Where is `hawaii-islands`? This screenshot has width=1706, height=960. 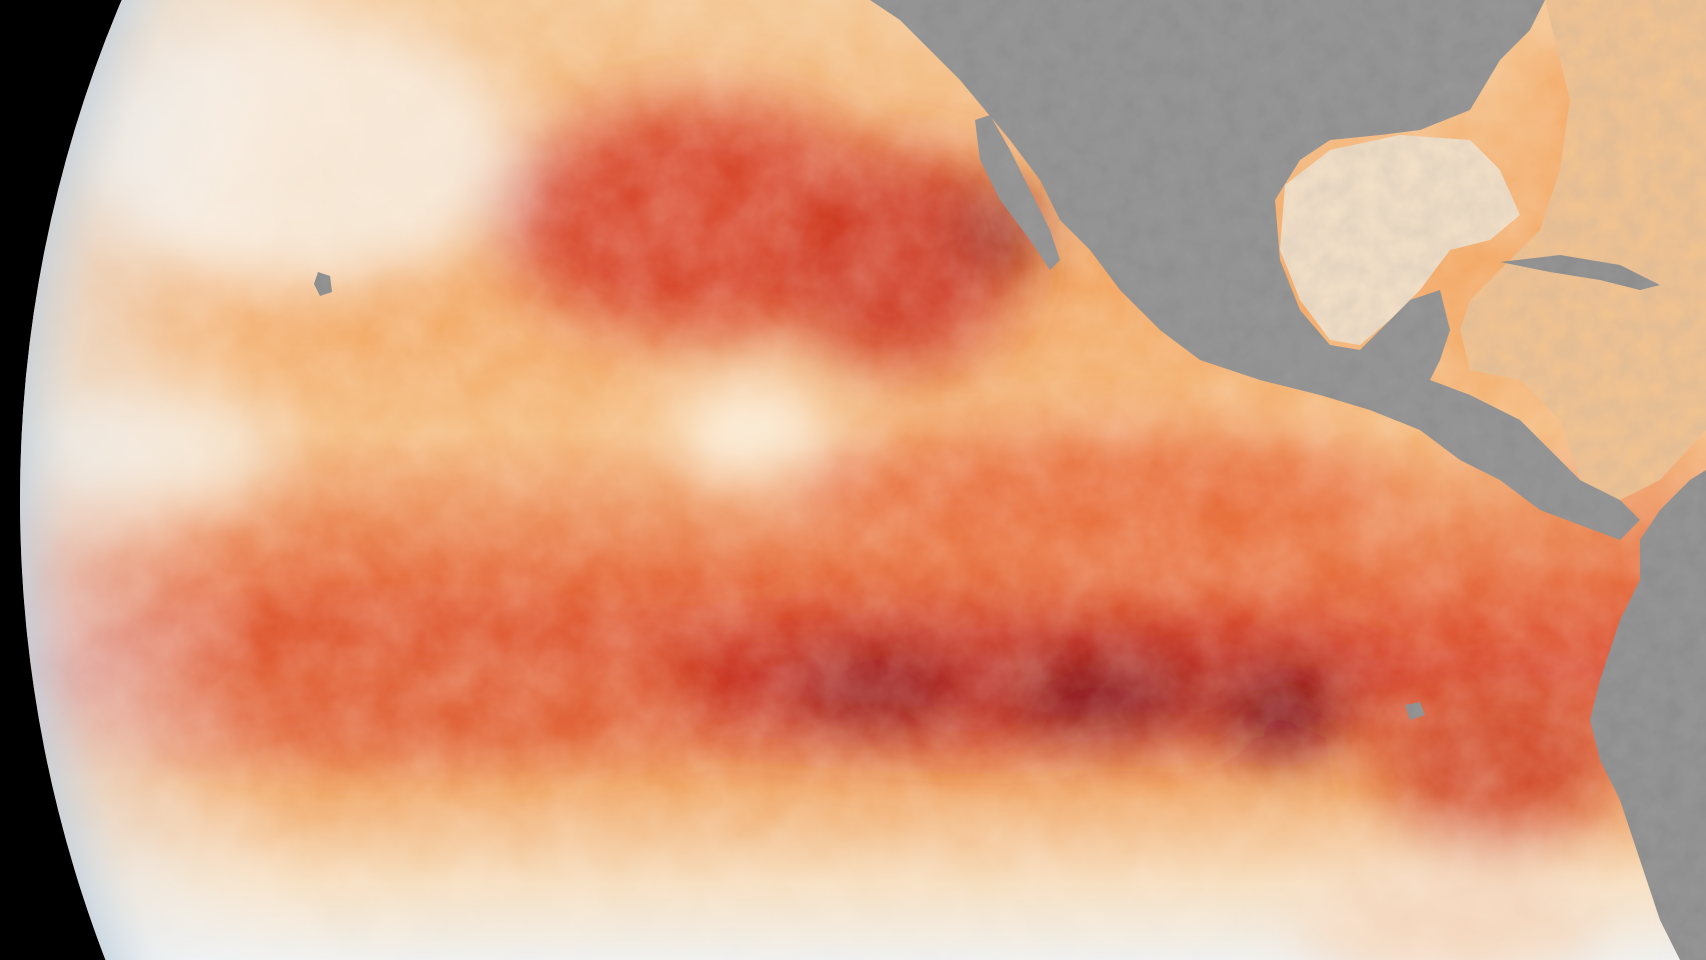
hawaii-islands is located at coordinates (323, 284).